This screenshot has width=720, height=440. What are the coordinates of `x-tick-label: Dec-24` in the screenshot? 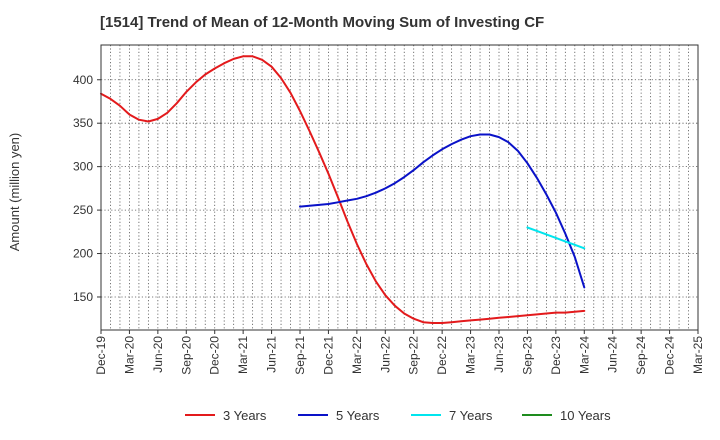 It's located at (670, 355).